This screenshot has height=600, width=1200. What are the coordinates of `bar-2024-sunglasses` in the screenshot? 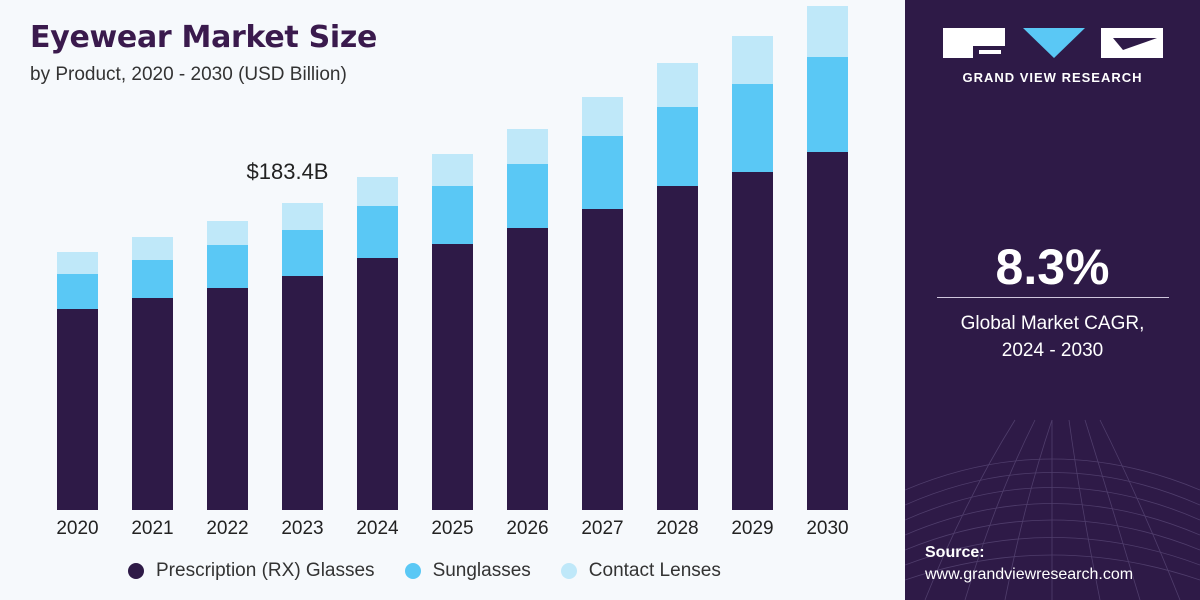 It's located at (377, 232).